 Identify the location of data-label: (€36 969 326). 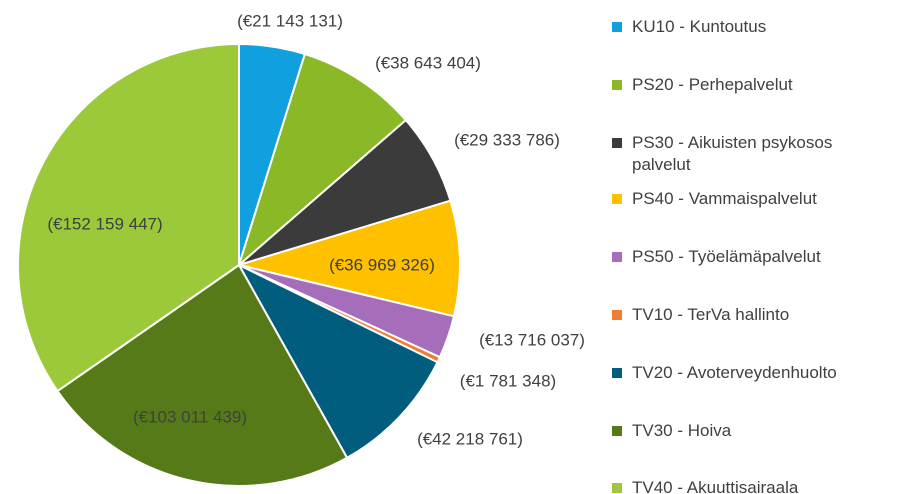
(382, 264).